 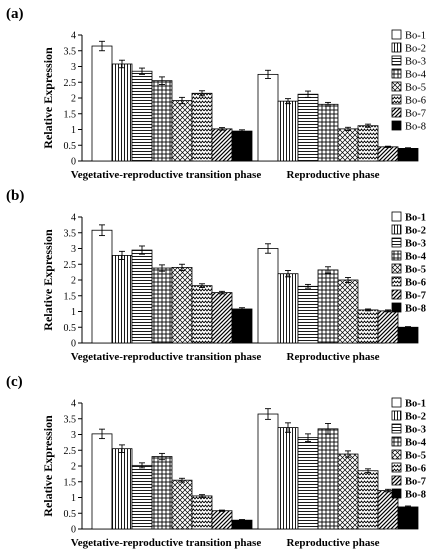 What do you see at coordinates (415, 231) in the screenshot?
I see `legend-label: Bo-2` at bounding box center [415, 231].